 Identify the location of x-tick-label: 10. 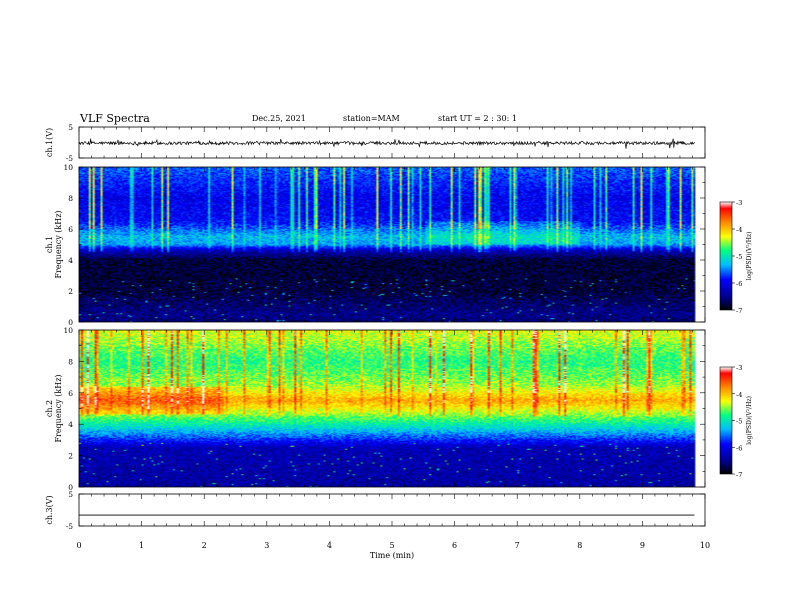
(705, 545).